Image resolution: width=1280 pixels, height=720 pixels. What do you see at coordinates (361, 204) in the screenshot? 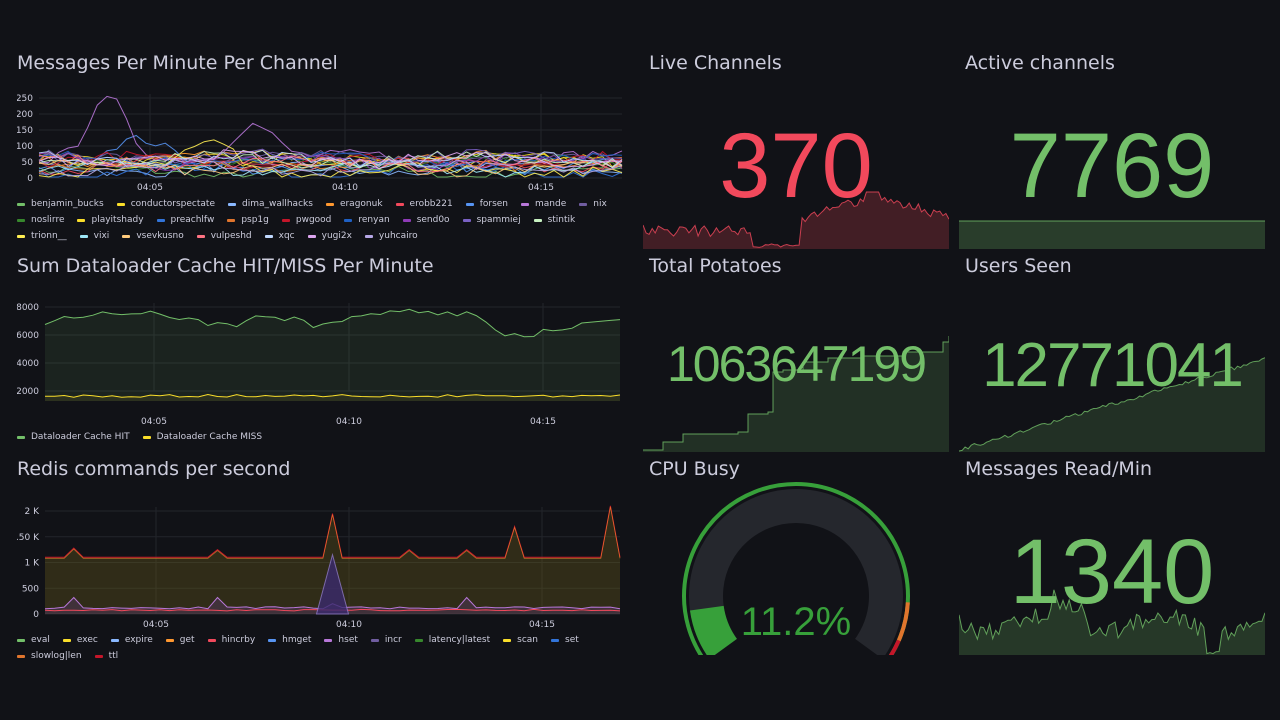
I see `legend-label: eragonuk` at bounding box center [361, 204].